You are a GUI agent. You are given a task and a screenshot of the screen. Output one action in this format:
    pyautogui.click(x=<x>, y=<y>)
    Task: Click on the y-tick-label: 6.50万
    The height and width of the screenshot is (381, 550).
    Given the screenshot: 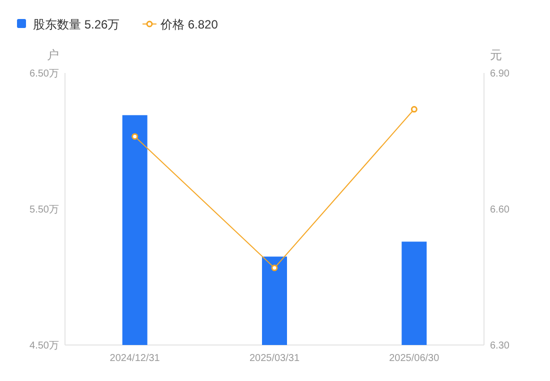 What is the action you would take?
    pyautogui.click(x=44, y=74)
    